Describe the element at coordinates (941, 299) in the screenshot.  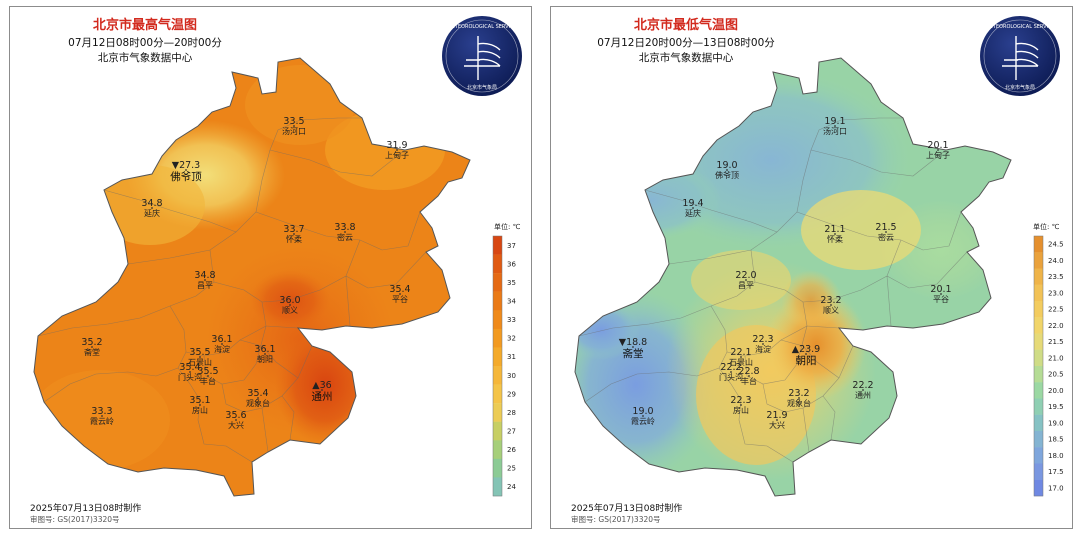
I see `station-name: 平谷` at that location.